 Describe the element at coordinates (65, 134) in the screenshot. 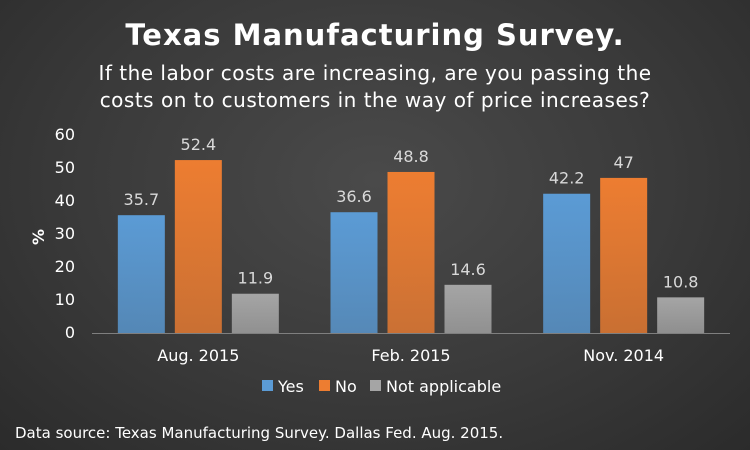

I see `y-tick-label: 60` at that location.